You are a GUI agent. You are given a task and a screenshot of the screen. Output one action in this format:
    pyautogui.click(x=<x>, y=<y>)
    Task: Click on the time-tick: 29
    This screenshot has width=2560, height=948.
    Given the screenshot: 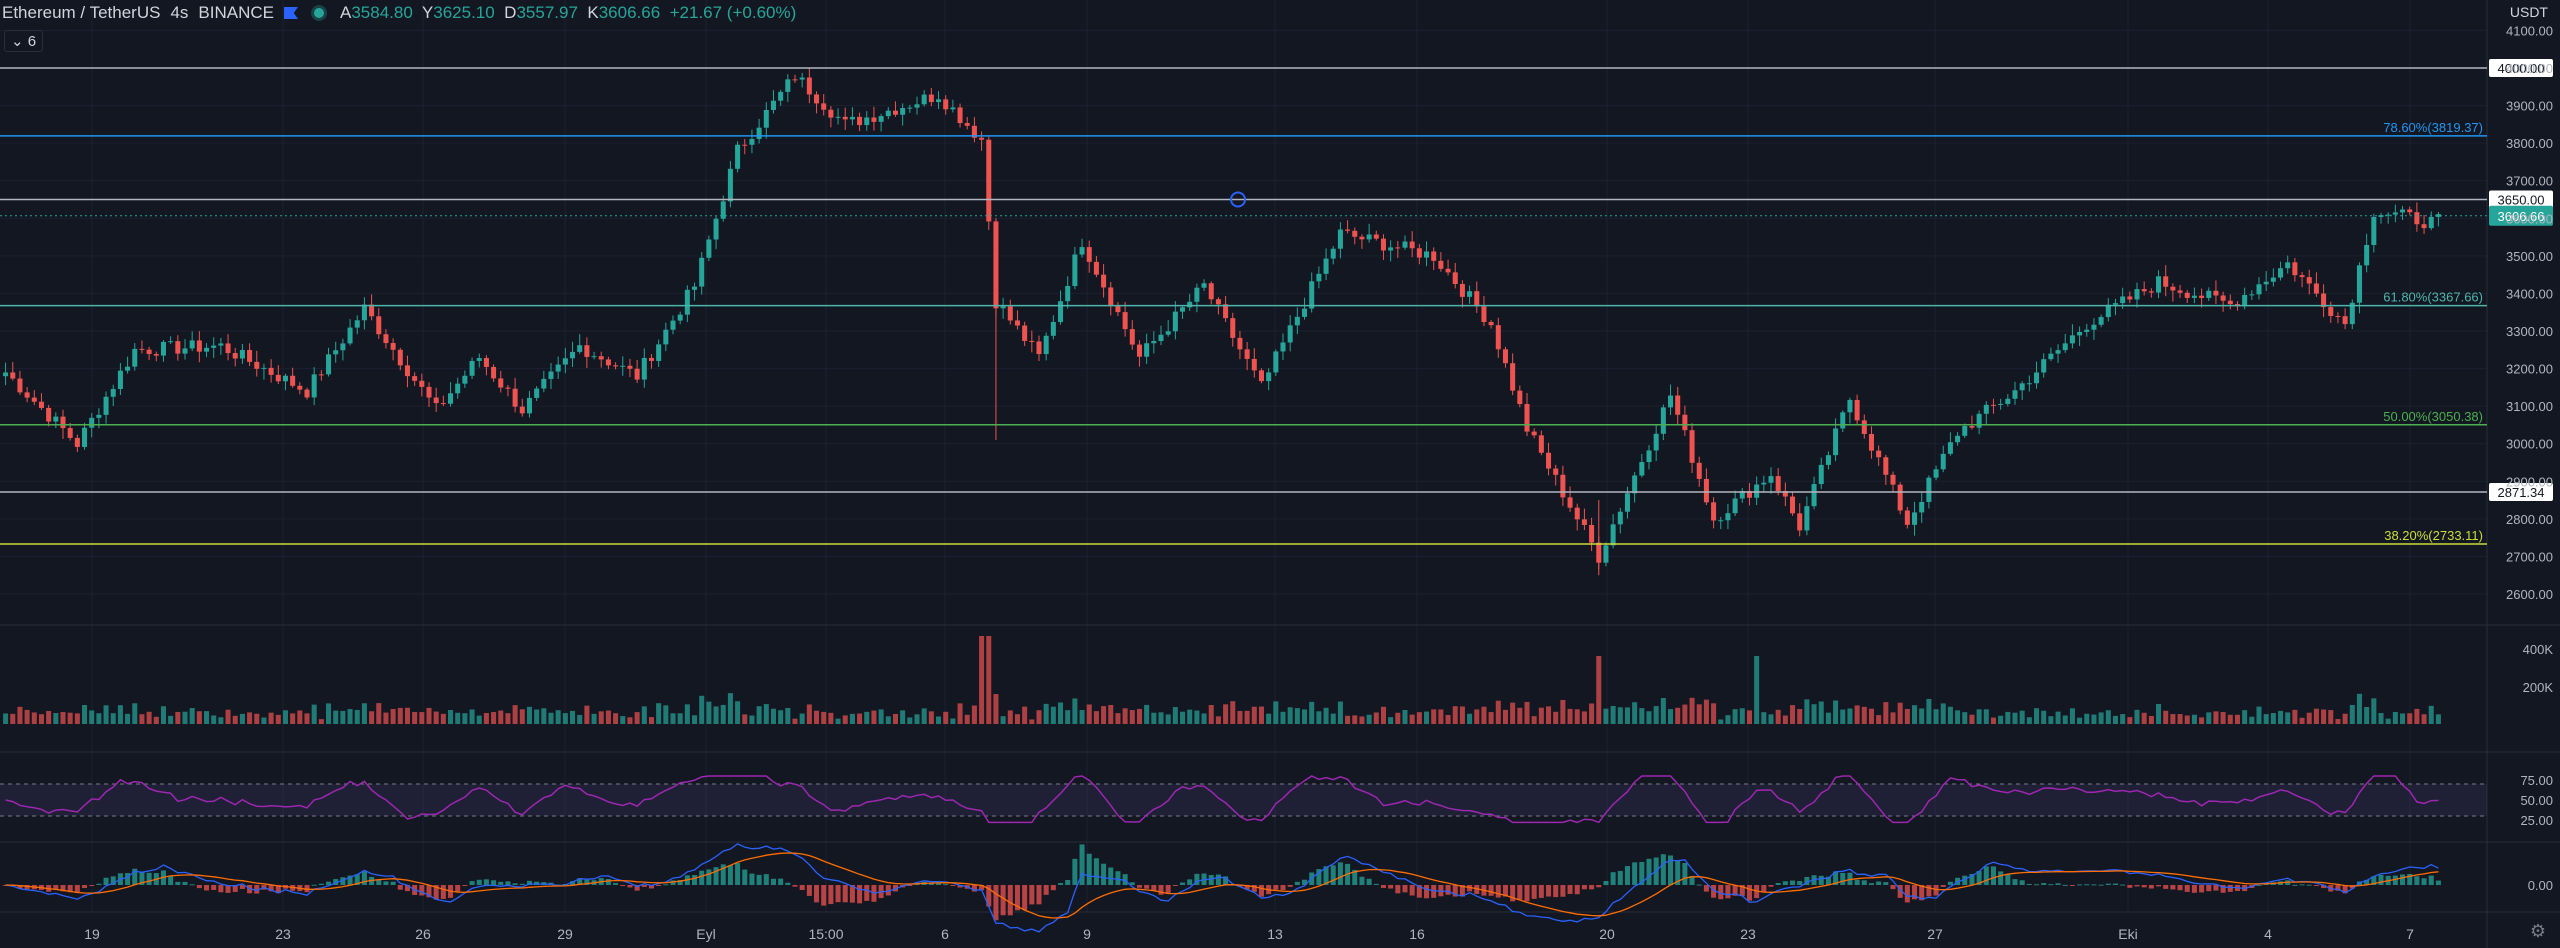 What is the action you would take?
    pyautogui.click(x=565, y=934)
    